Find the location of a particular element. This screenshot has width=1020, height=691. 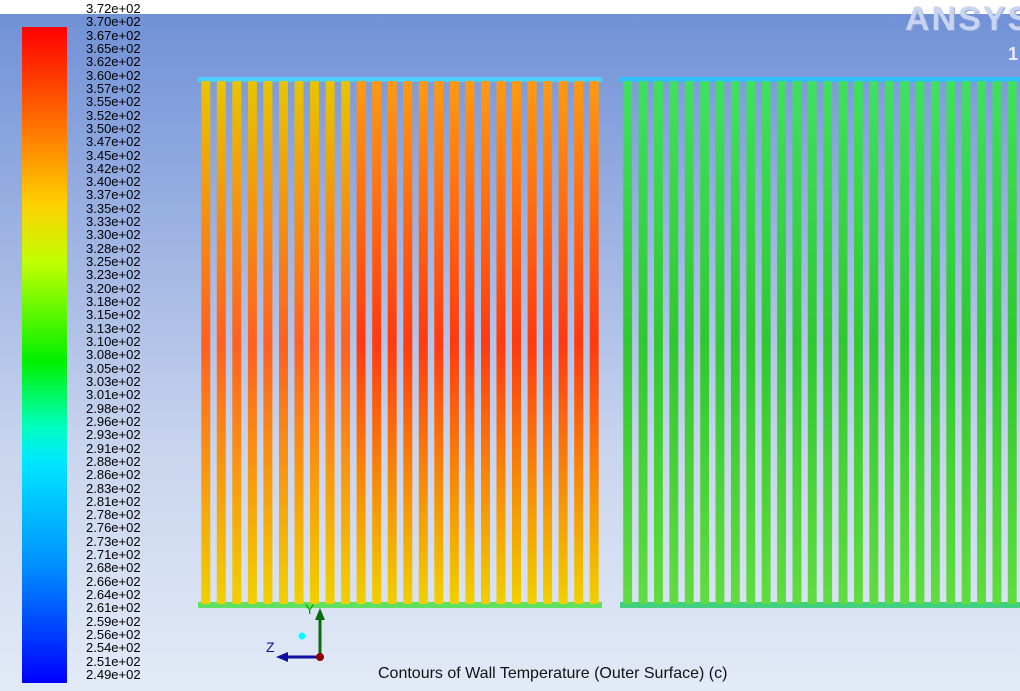

scale-tick-label: 3.35e+02 is located at coordinates (113, 208).